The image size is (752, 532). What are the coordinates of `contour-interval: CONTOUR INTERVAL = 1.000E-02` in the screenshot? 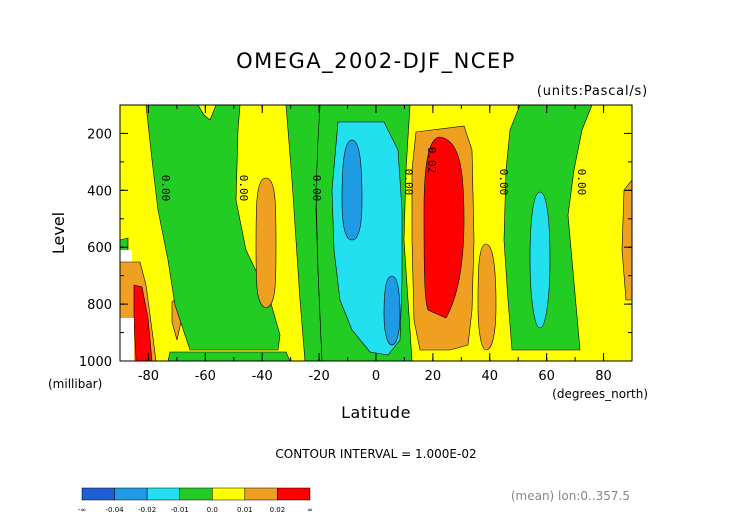 It's located at (375, 454).